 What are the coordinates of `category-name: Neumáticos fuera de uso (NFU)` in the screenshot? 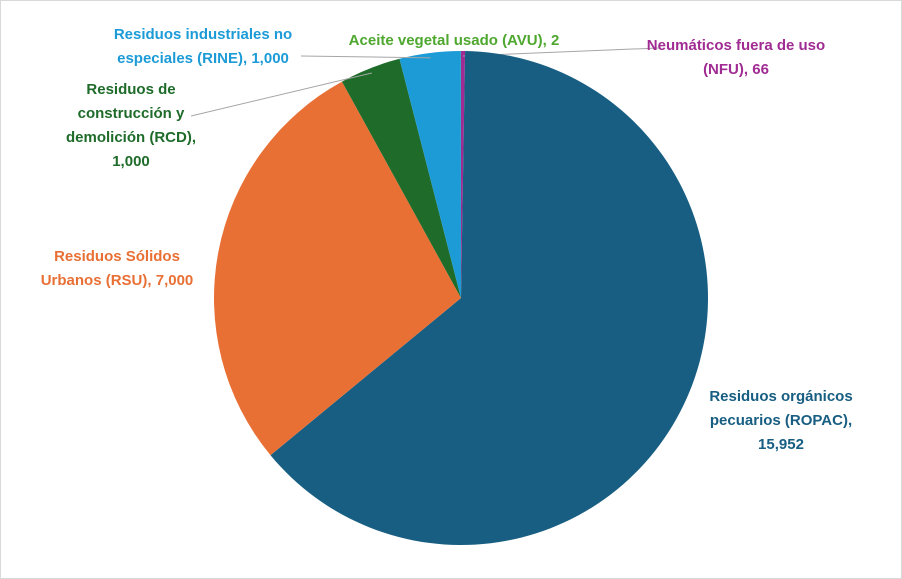 It's located at (736, 57).